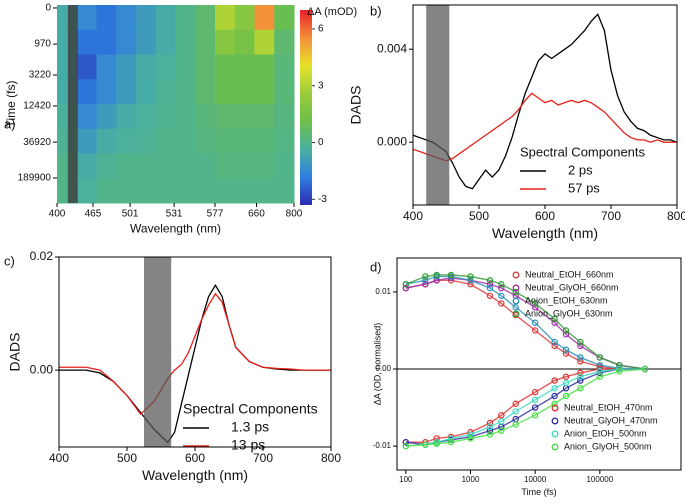 This screenshot has height=502, width=685. What do you see at coordinates (175, 228) in the screenshot?
I see `x-axis-label: Wavelength (nm)` at bounding box center [175, 228].